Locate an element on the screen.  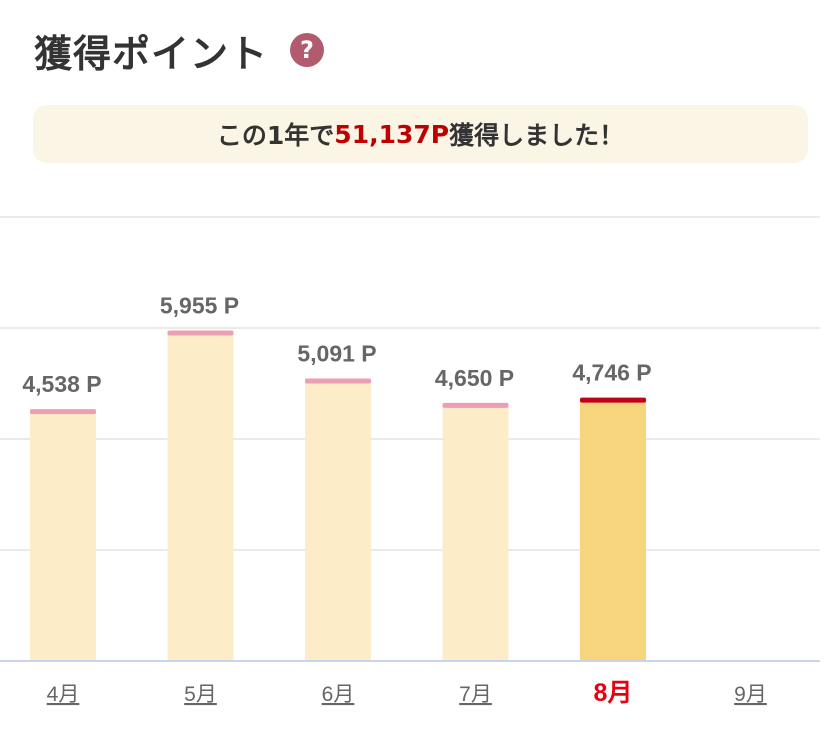
page-title: 獲得ポイント is located at coordinates (151, 53).